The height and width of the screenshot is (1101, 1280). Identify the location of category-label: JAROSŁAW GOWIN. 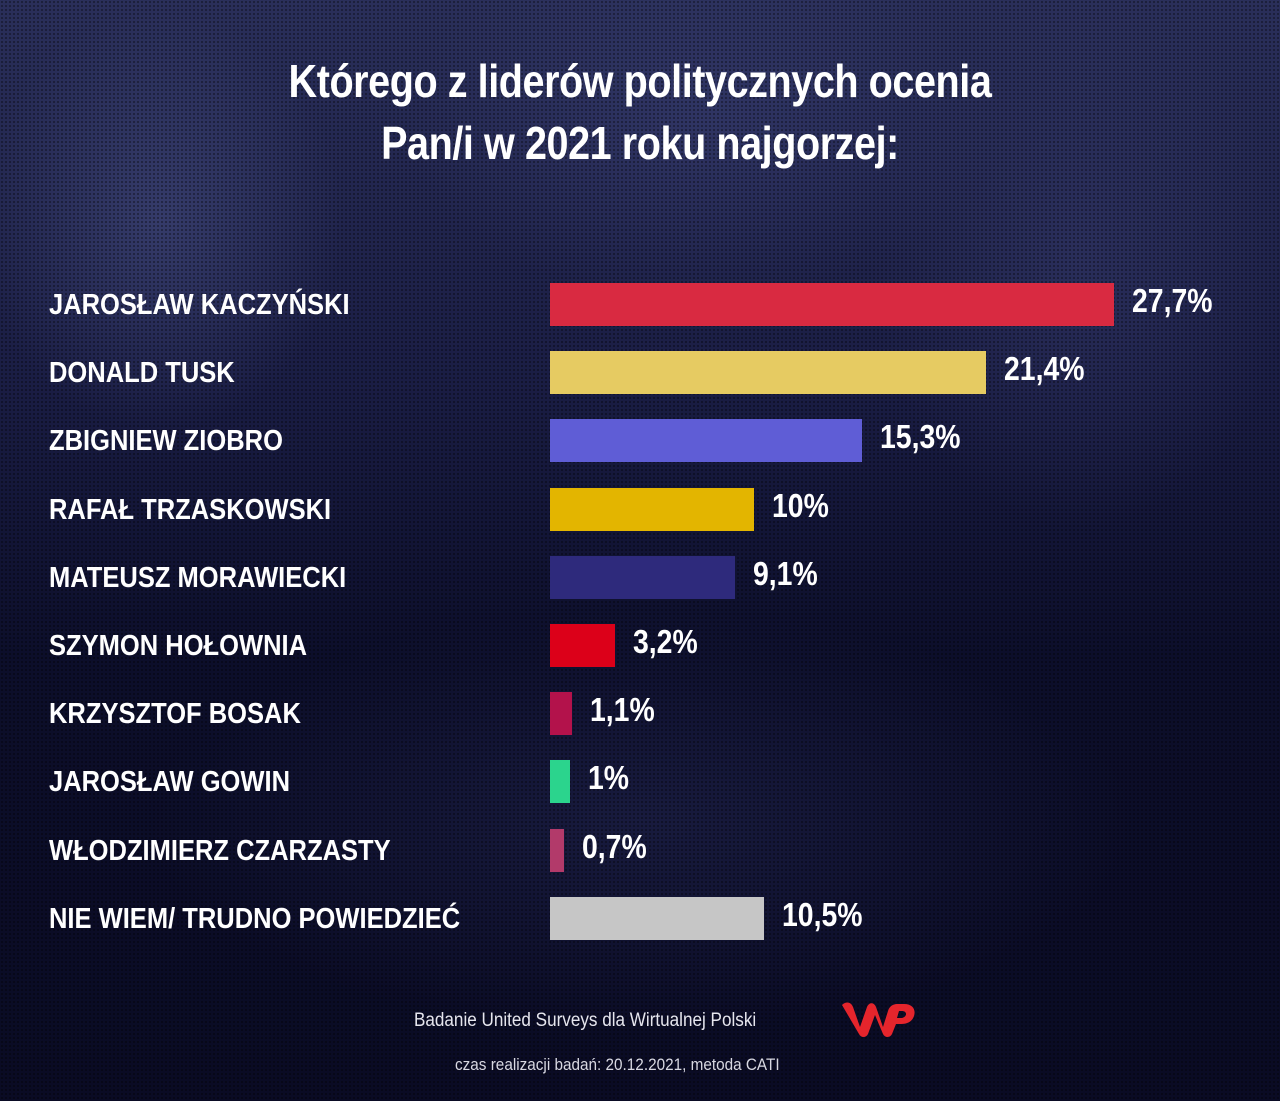
(170, 782).